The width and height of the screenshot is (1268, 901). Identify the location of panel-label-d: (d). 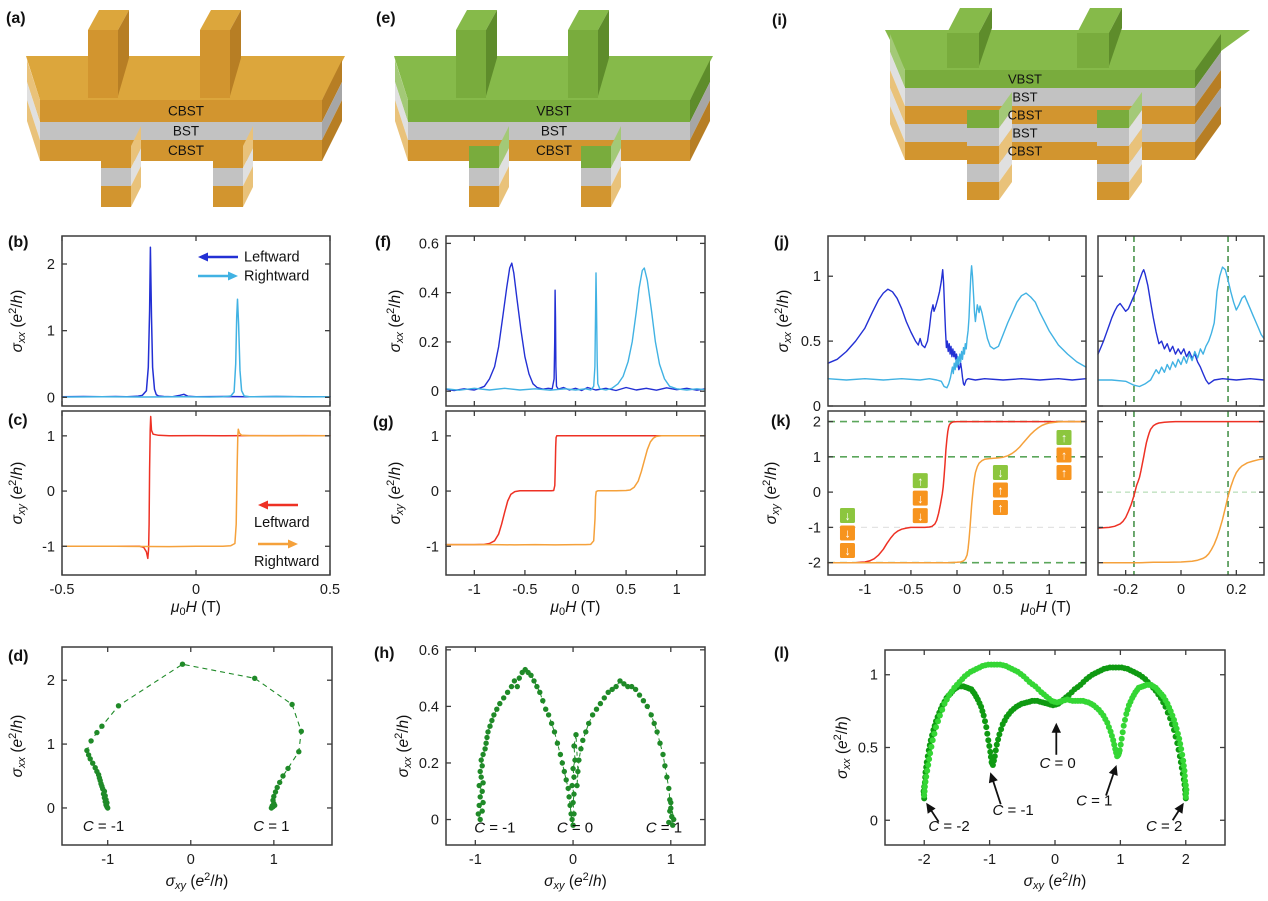
(18, 656).